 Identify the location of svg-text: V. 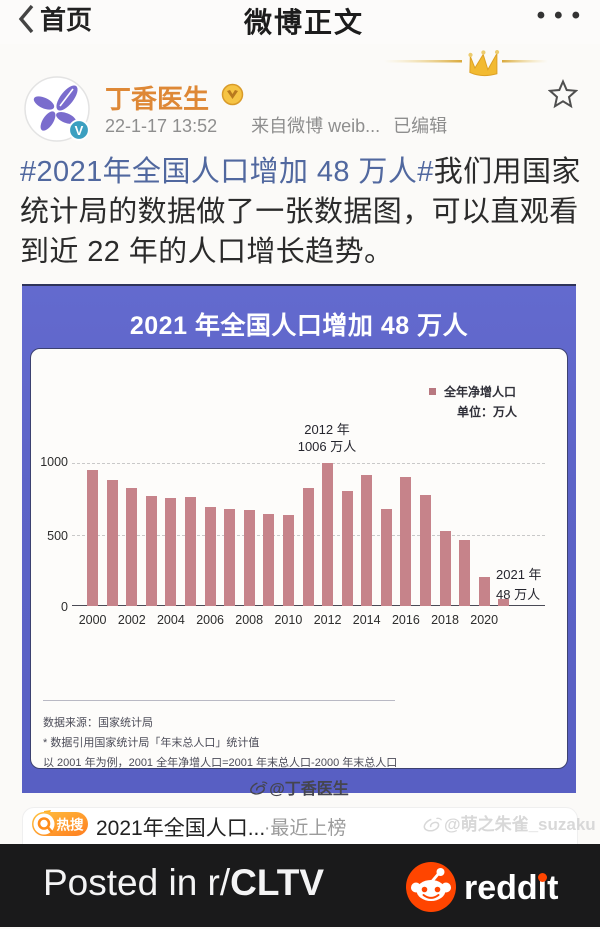
(79, 130).